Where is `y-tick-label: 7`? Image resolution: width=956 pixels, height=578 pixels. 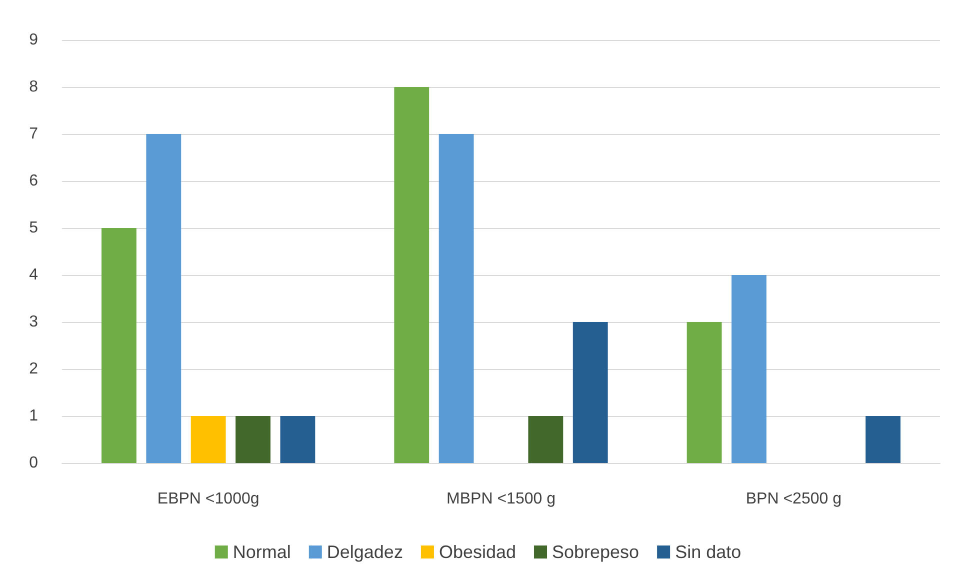 y-tick-label: 7 is located at coordinates (33, 134).